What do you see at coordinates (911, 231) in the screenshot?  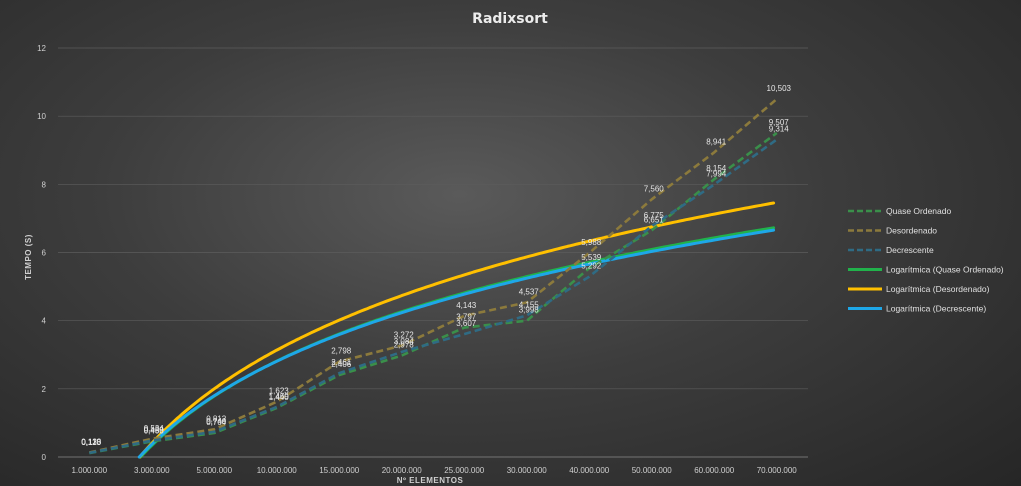 I see `legend-label: Desordenado` at bounding box center [911, 231].